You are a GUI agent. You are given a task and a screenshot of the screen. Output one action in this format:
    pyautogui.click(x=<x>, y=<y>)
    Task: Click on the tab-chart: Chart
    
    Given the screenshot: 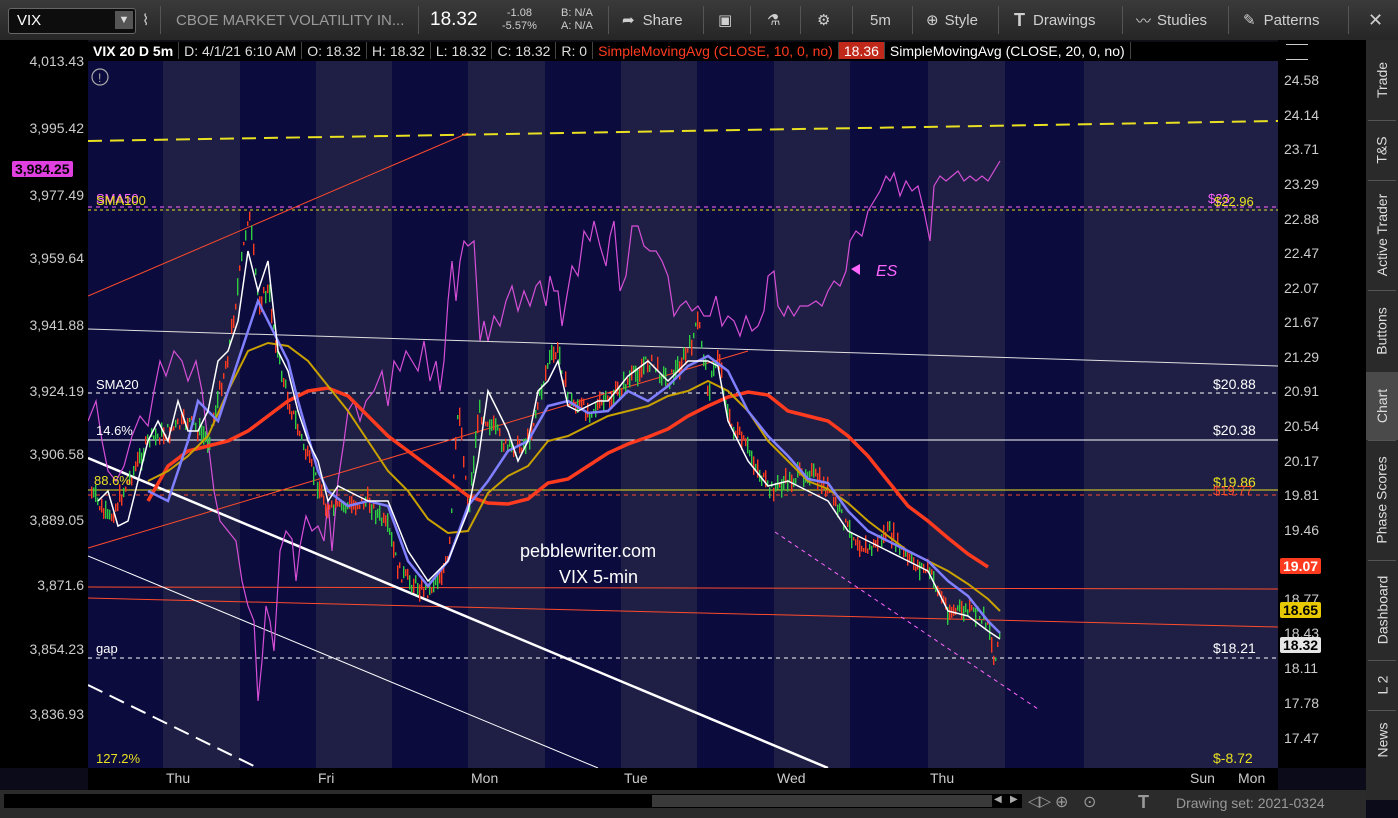 What is the action you would take?
    pyautogui.click(x=1382, y=406)
    